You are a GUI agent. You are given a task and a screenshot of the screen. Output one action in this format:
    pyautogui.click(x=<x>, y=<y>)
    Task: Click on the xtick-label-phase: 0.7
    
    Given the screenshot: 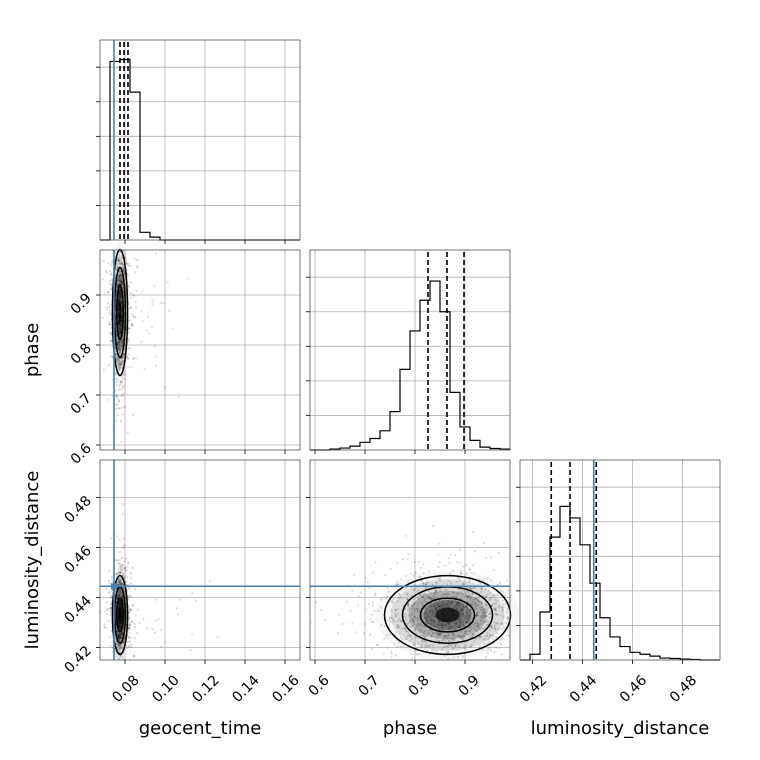 What is the action you would take?
    pyautogui.click(x=369, y=685)
    